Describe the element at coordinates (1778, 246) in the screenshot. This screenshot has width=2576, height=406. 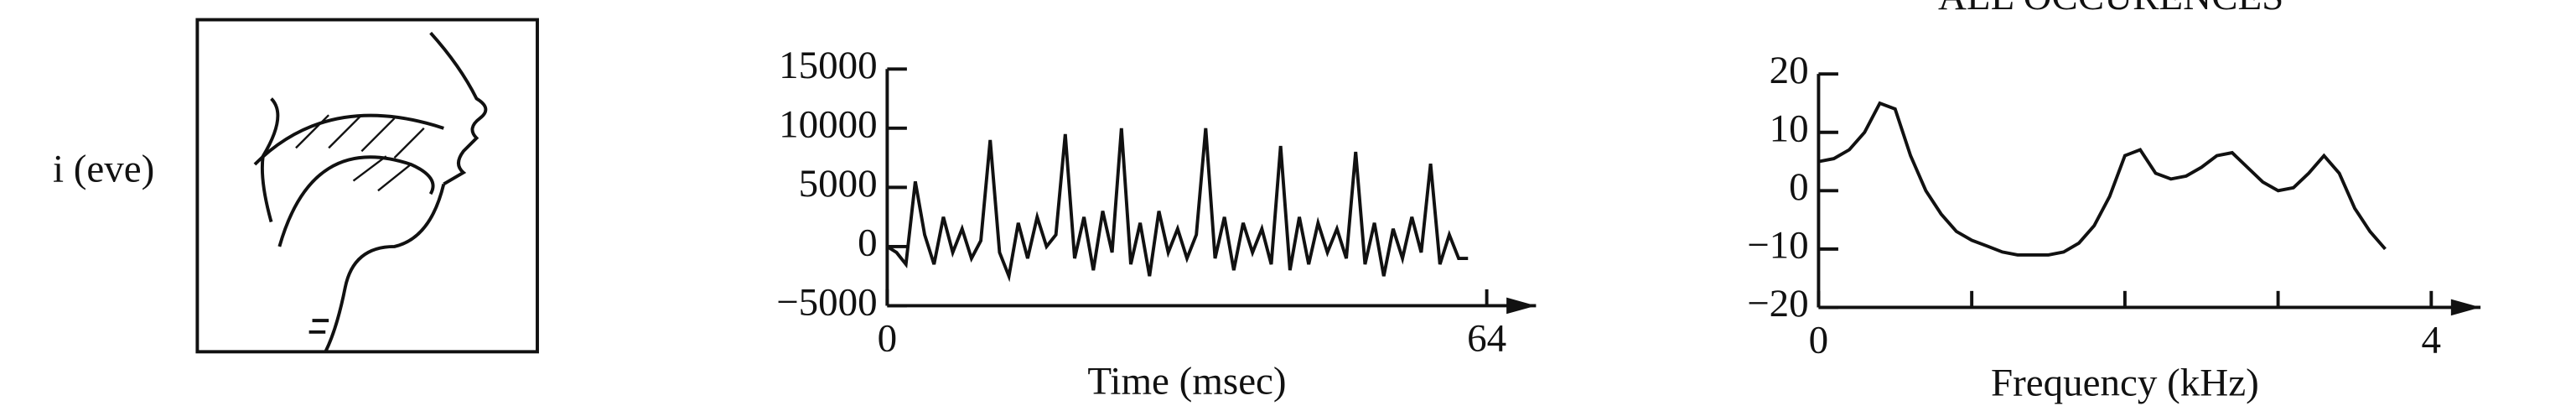
I see `y-tick-label: −10` at that location.